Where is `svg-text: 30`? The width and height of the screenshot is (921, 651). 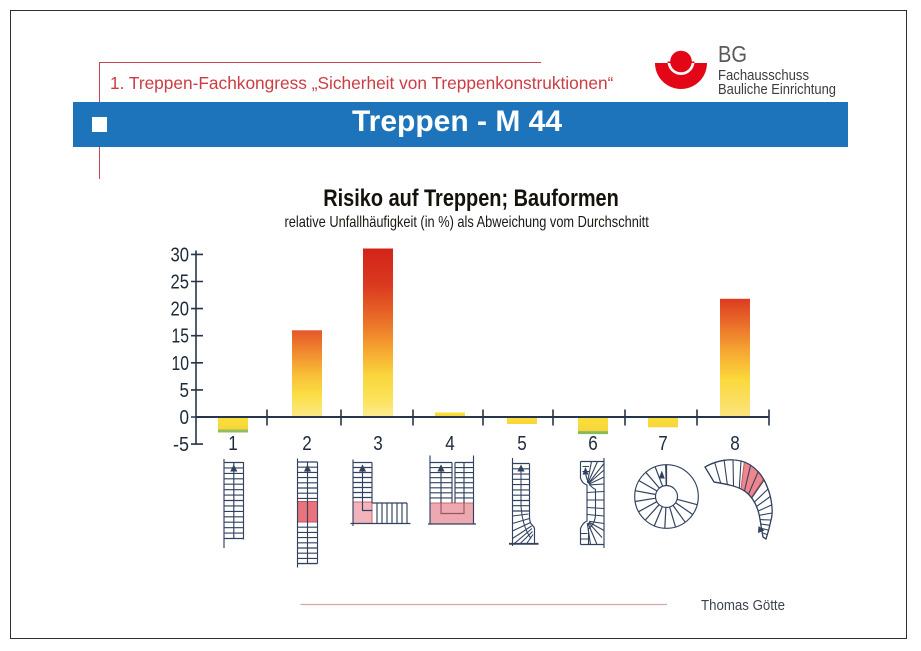
svg-text: 30 is located at coordinates (180, 255).